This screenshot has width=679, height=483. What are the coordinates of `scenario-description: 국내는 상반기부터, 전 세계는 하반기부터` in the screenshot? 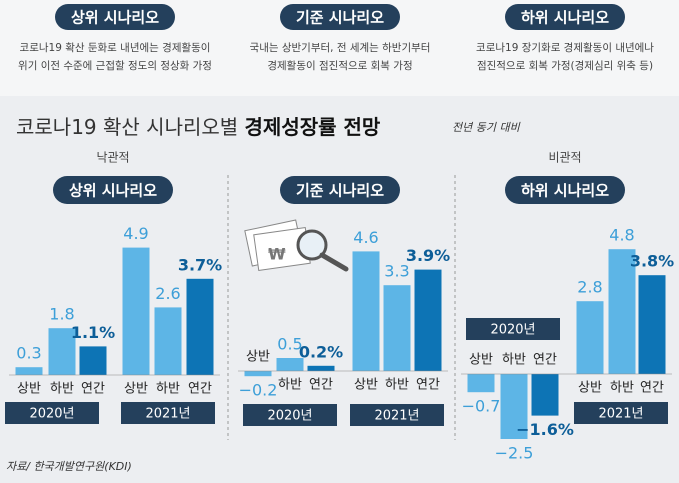 It's located at (340, 47).